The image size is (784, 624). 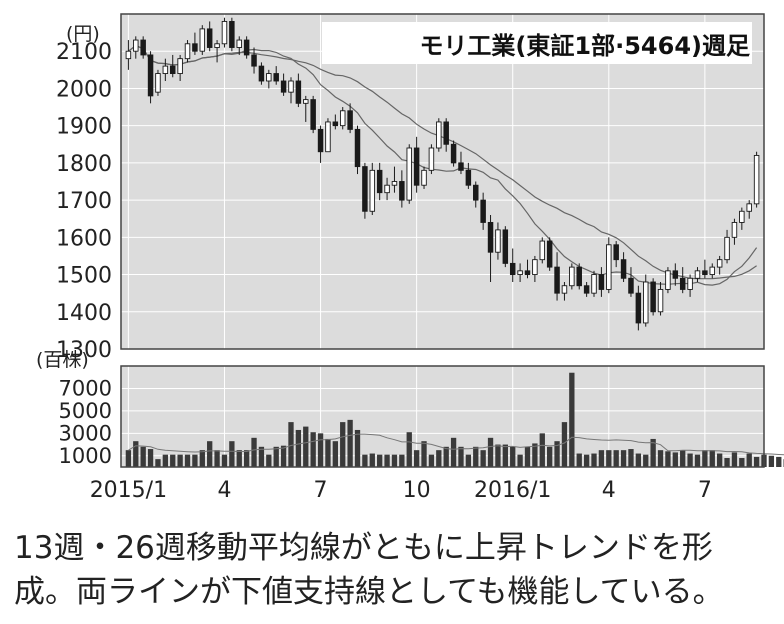 What do you see at coordinates (85, 411) in the screenshot?
I see `volume-tick-label: 5000` at bounding box center [85, 411].